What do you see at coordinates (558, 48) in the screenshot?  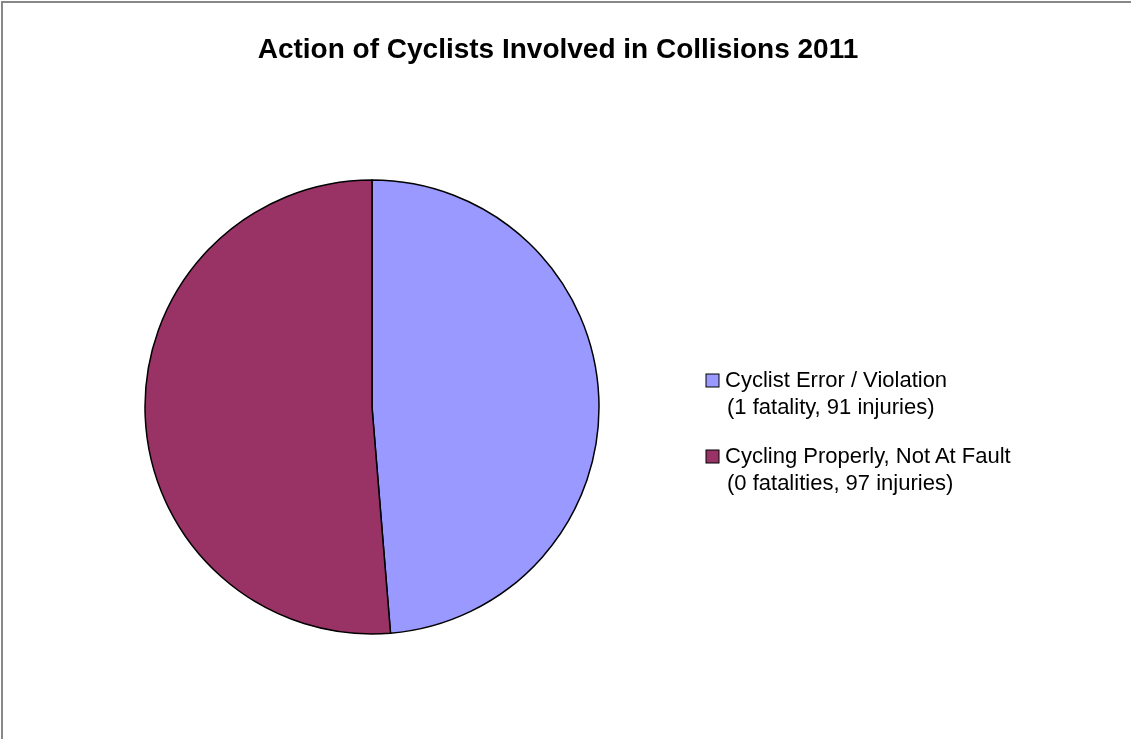 I see `chart-title: Action of Cyclists Involved in Collisions 2011` at bounding box center [558, 48].